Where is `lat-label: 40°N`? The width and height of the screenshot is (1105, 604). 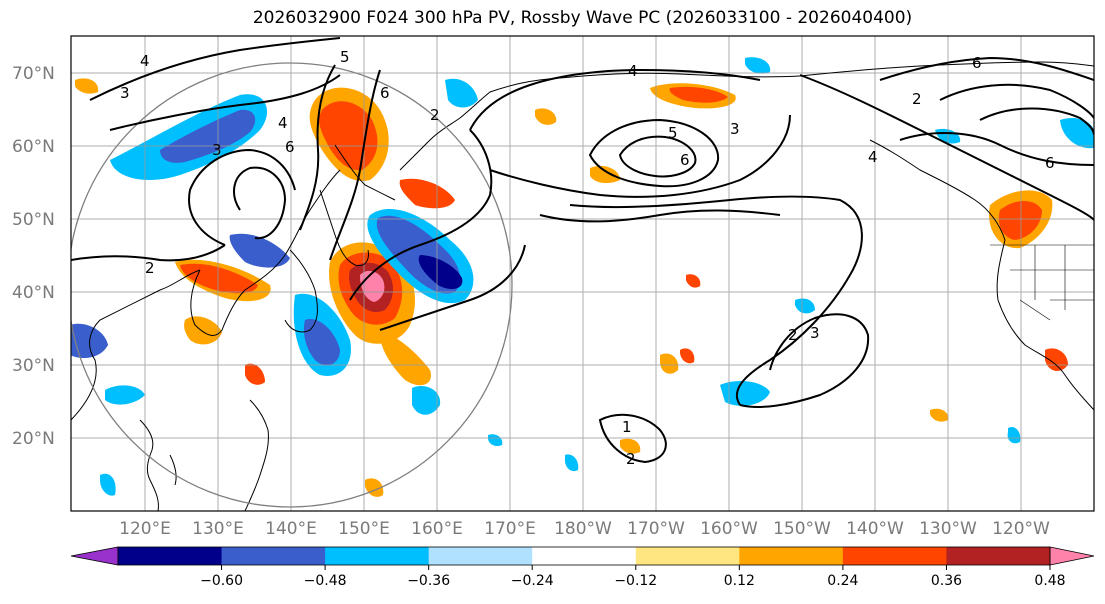 lat-label: 40°N is located at coordinates (33, 293).